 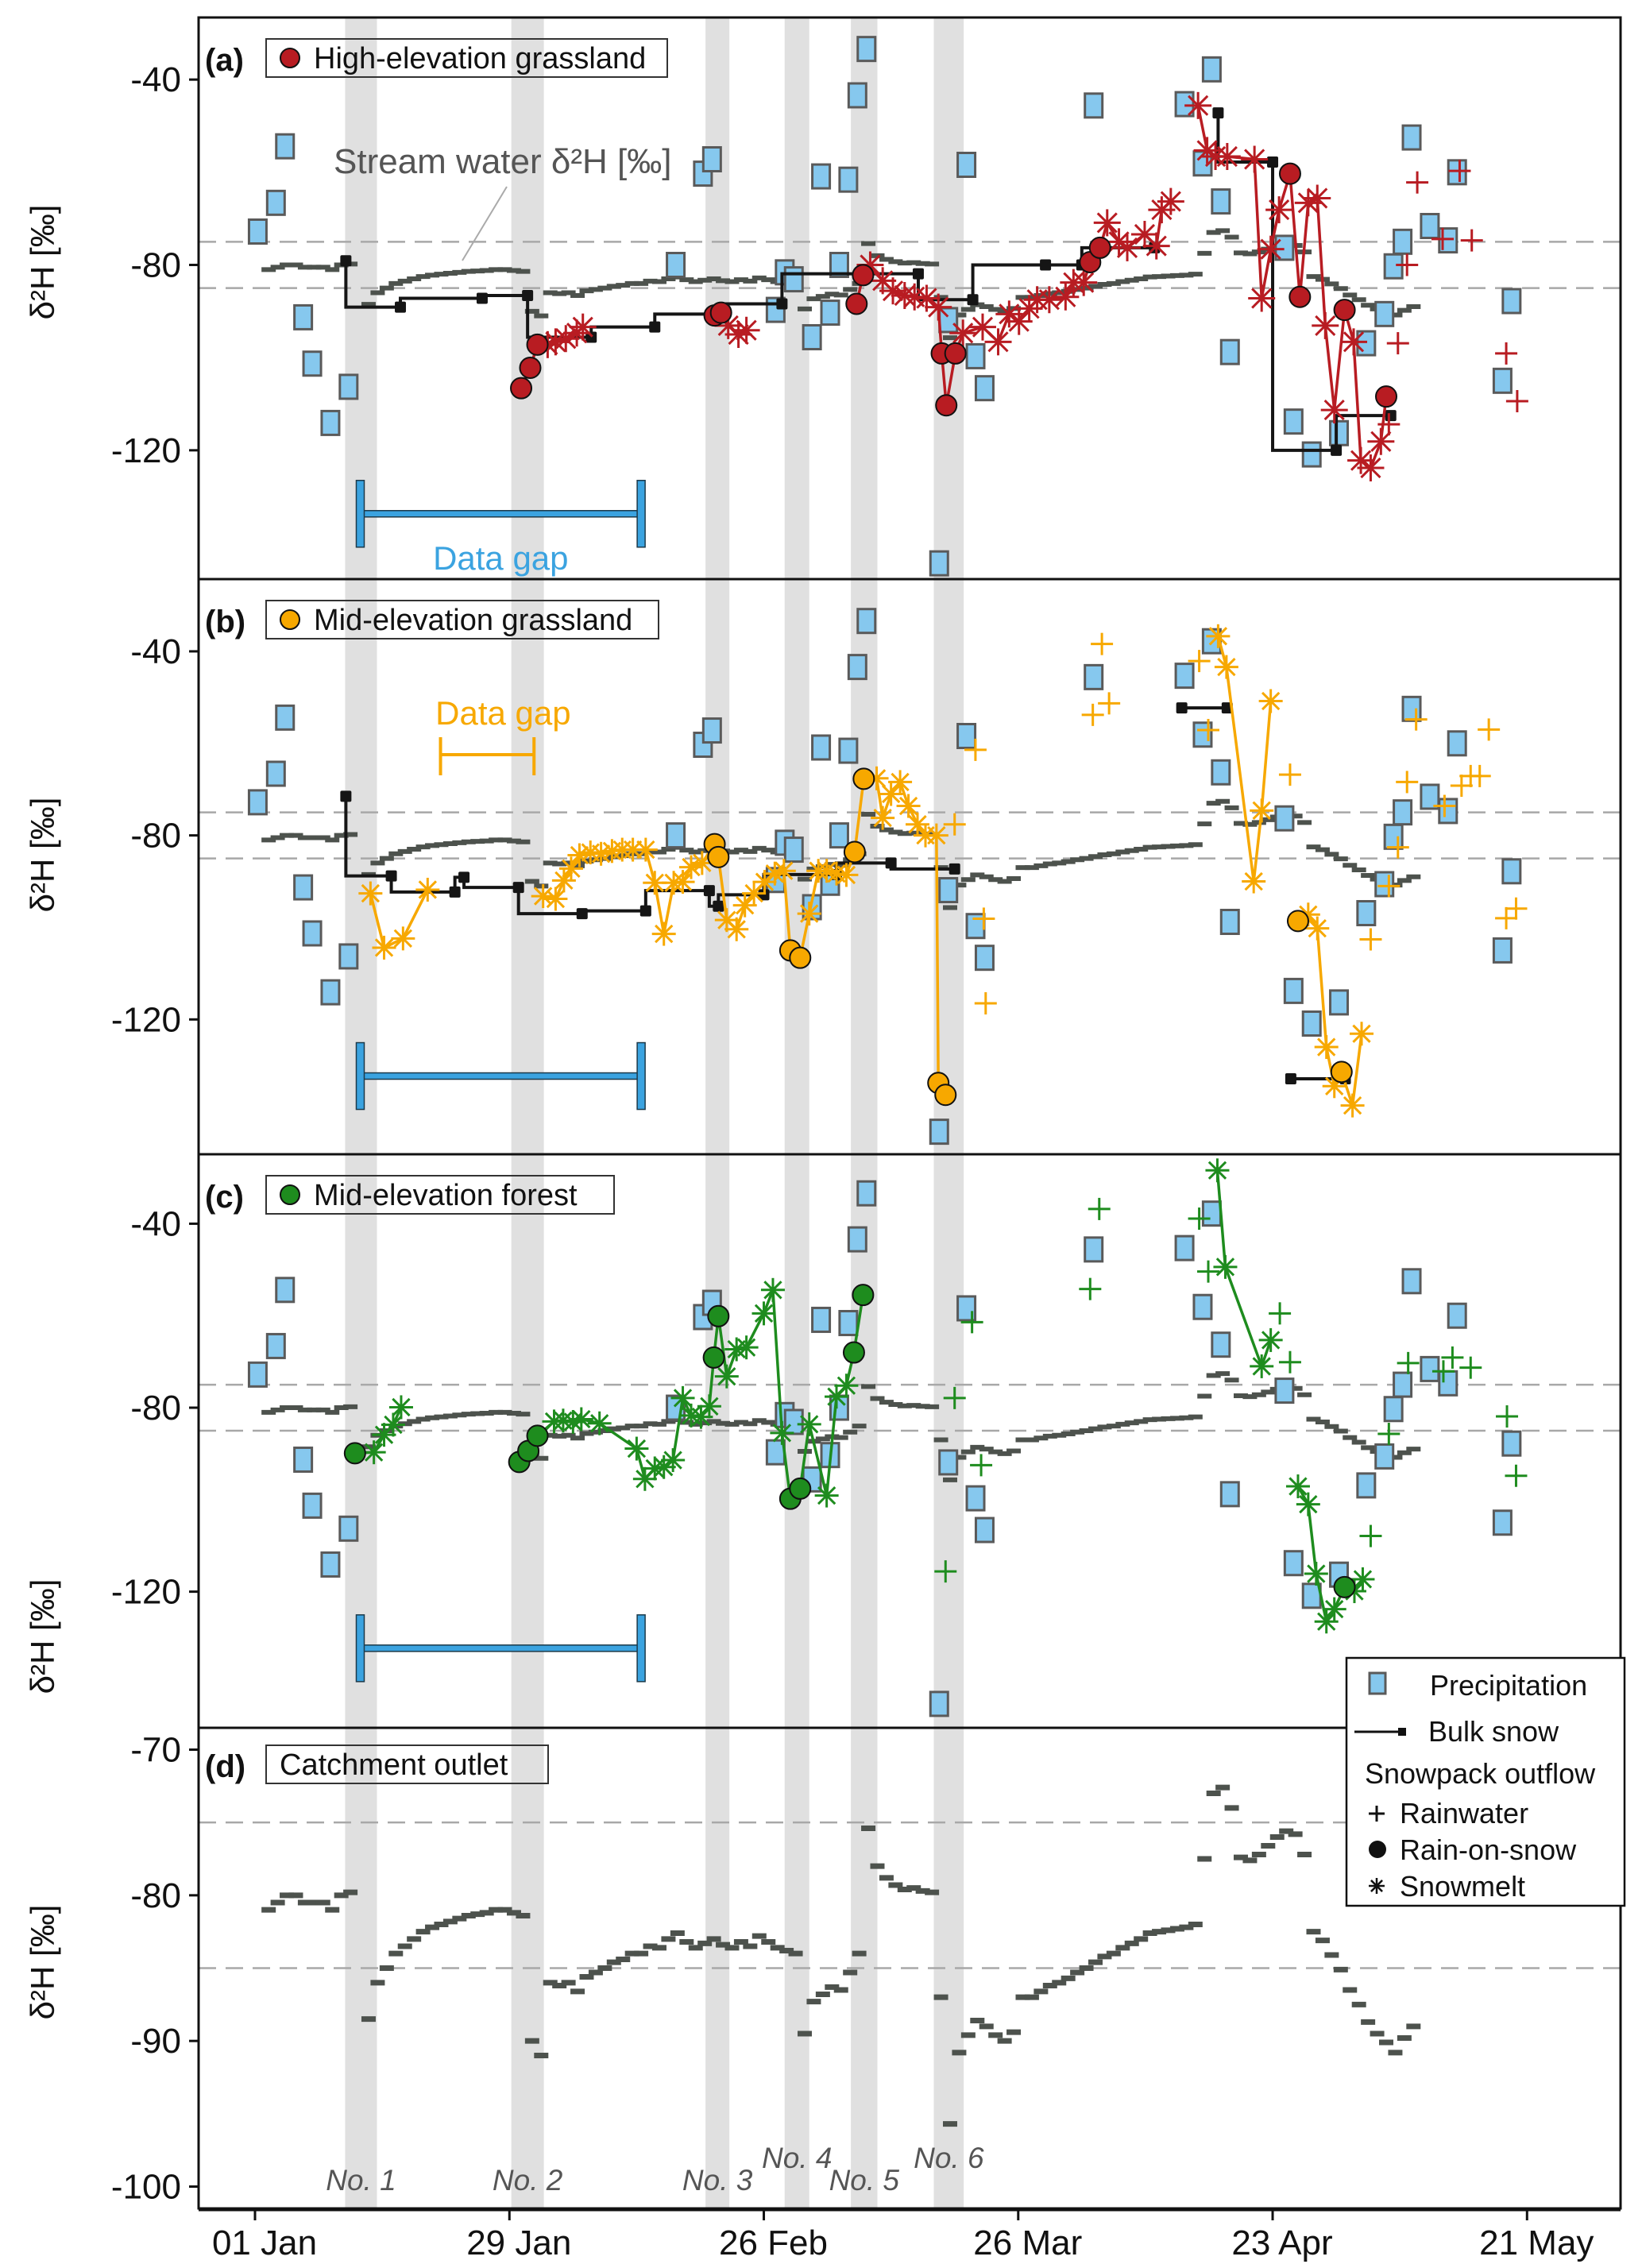 I want to click on legend-snowmelt: Snowmelt, so click(x=1462, y=1886).